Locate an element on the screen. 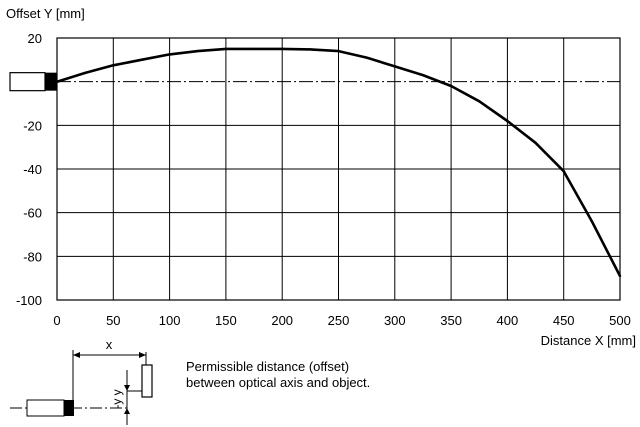 The width and height of the screenshot is (640, 427). y-tick-label: 20 is located at coordinates (35, 38).